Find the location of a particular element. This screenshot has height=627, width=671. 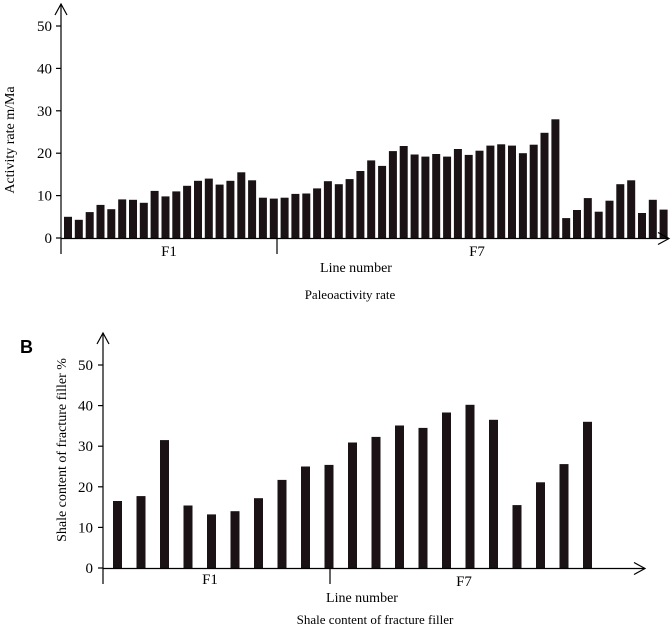

chart-a-group-label-f7: F7 is located at coordinates (477, 252).